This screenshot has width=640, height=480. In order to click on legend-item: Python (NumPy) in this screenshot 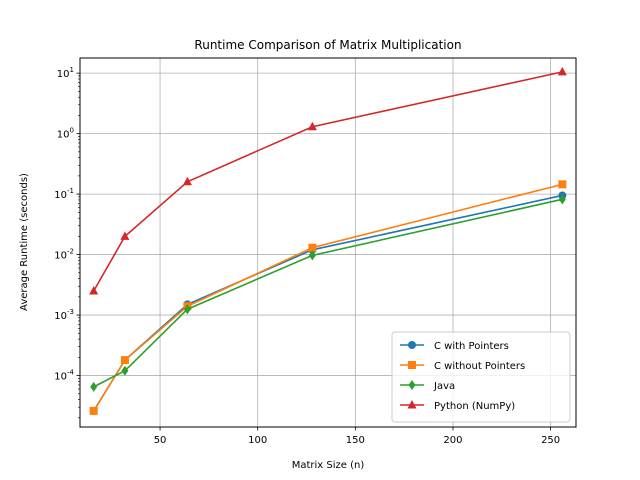, I will do `click(457, 406)`.